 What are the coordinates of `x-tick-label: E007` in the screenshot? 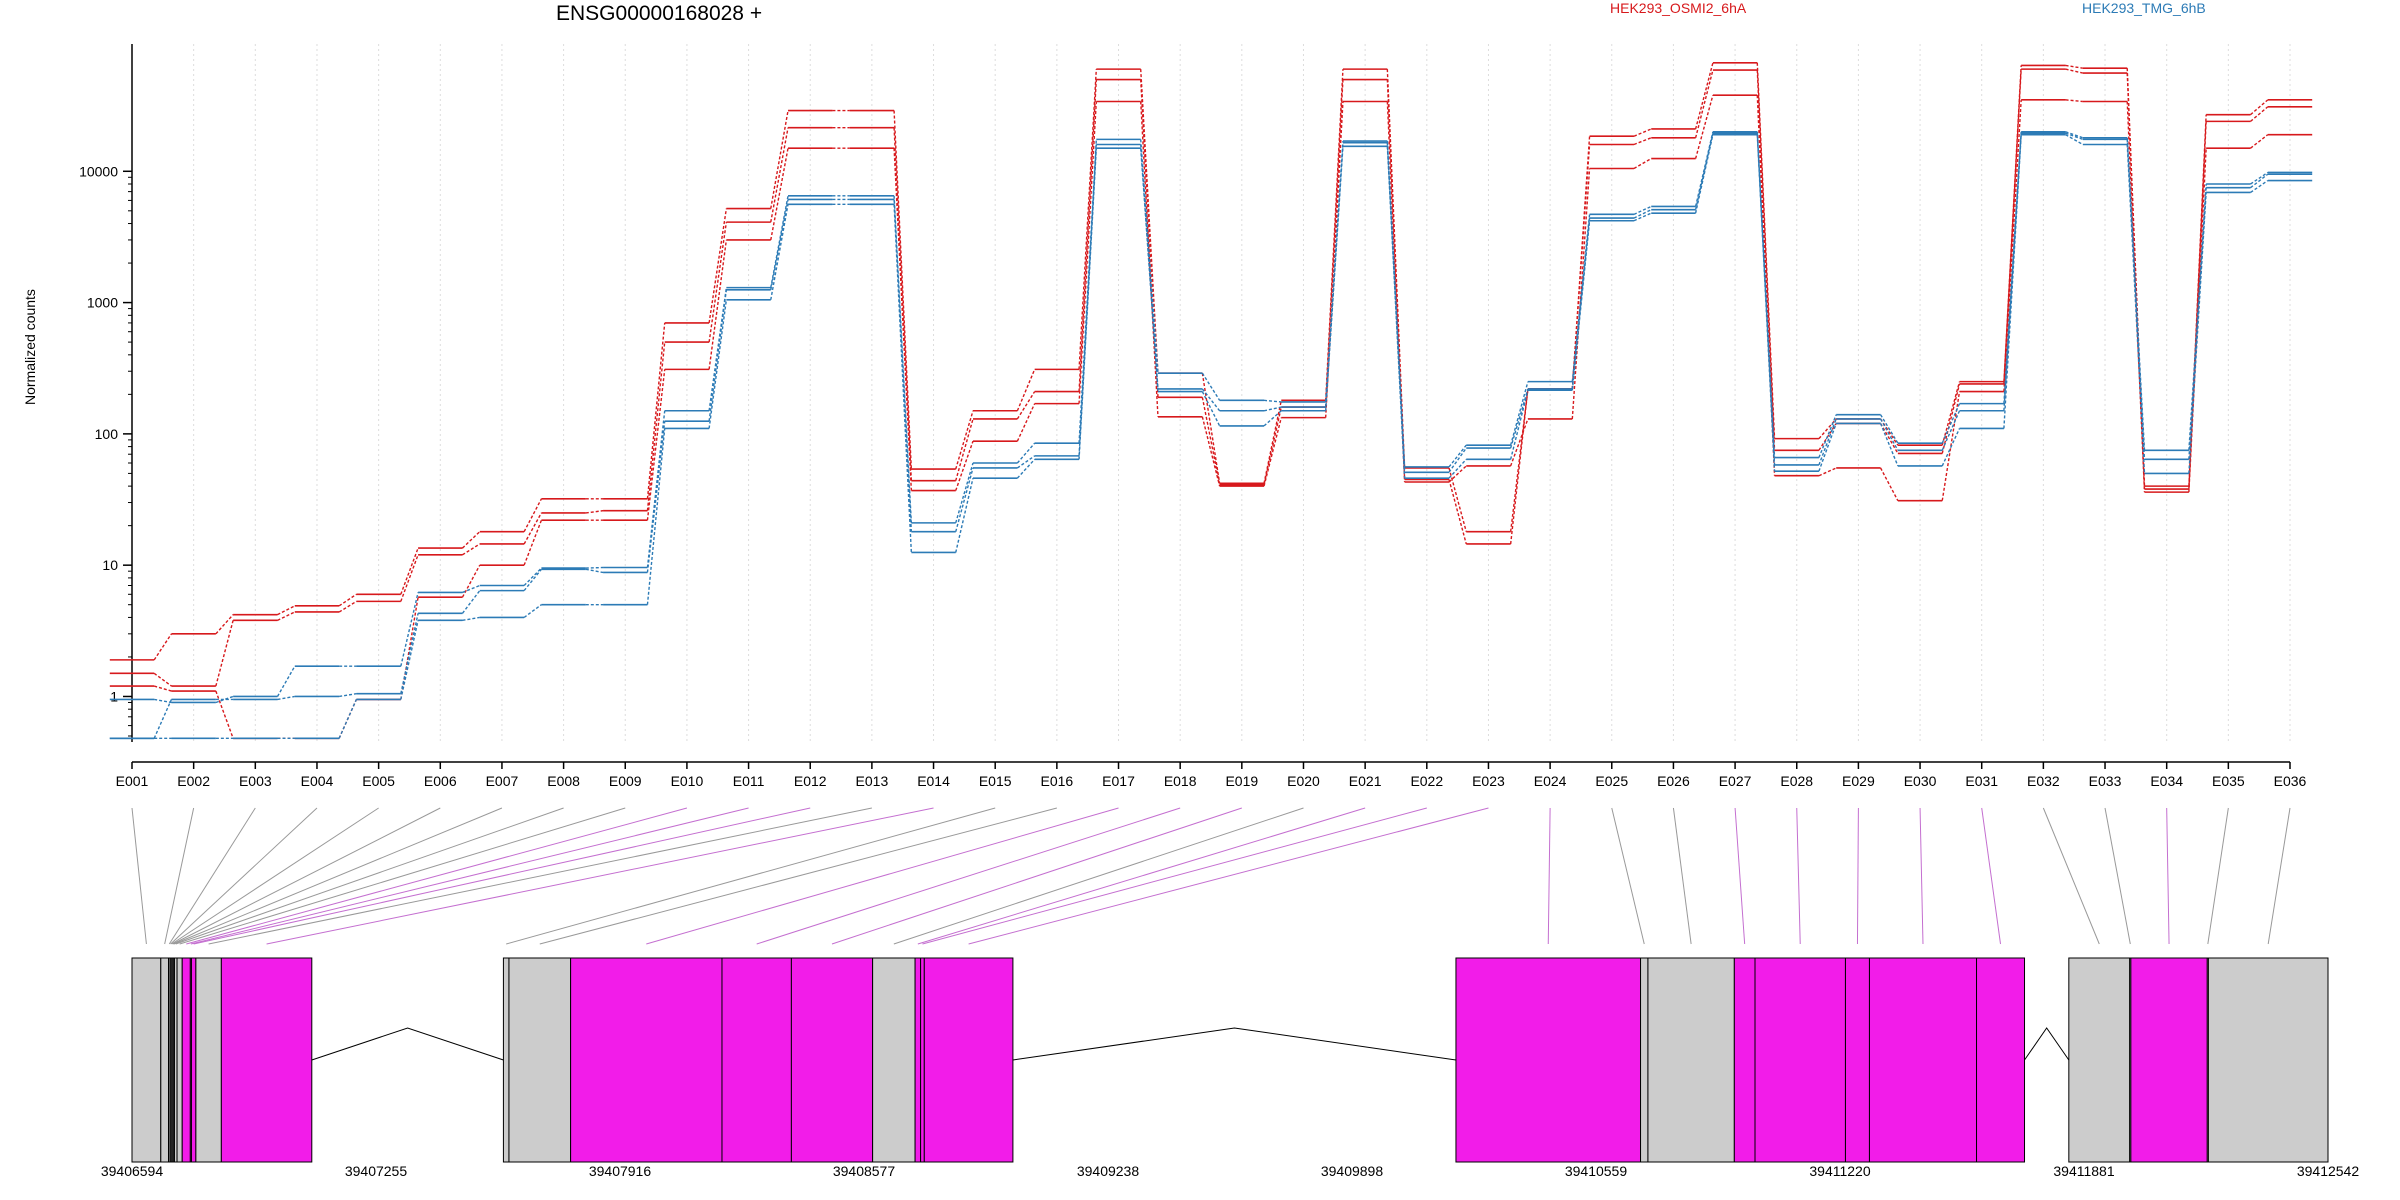 It's located at (502, 781).